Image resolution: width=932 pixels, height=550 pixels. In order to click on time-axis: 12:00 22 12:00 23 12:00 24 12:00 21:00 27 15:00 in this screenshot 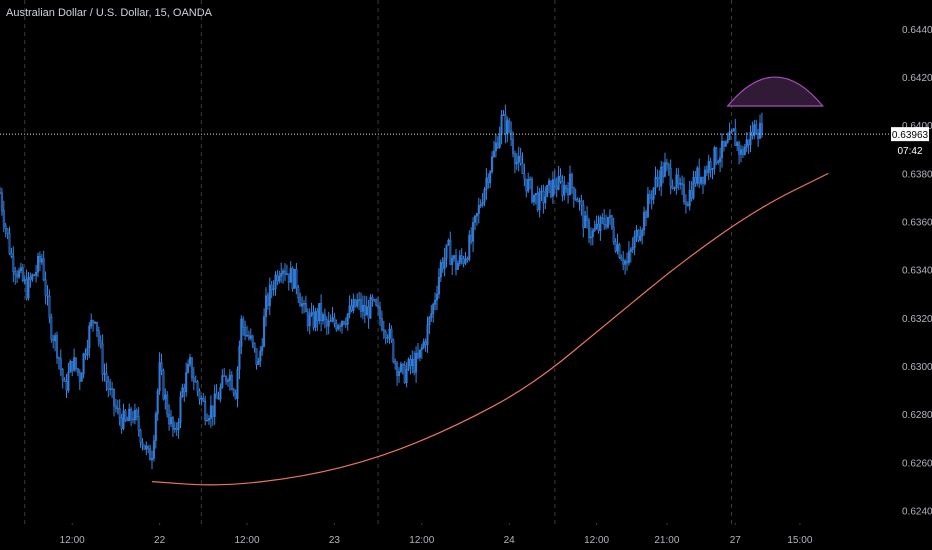, I will do `click(436, 540)`.